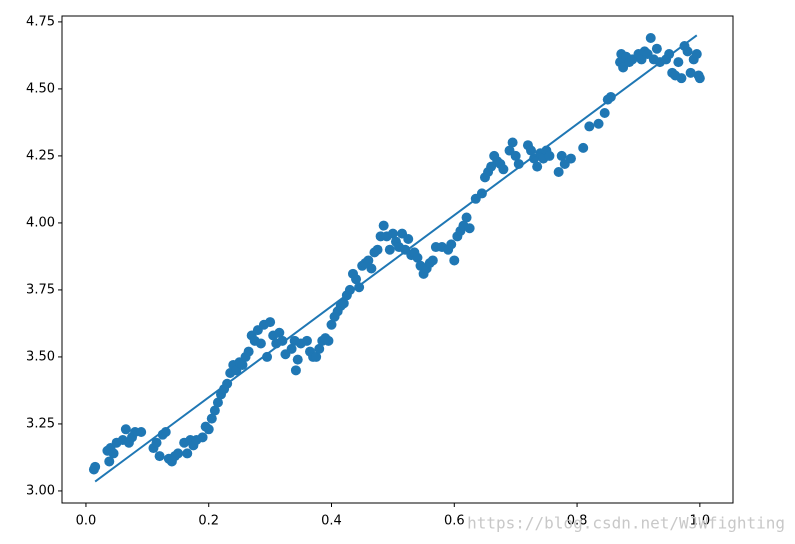 This screenshot has width=795, height=544. I want to click on y-tick-label: 3.00, so click(40, 490).